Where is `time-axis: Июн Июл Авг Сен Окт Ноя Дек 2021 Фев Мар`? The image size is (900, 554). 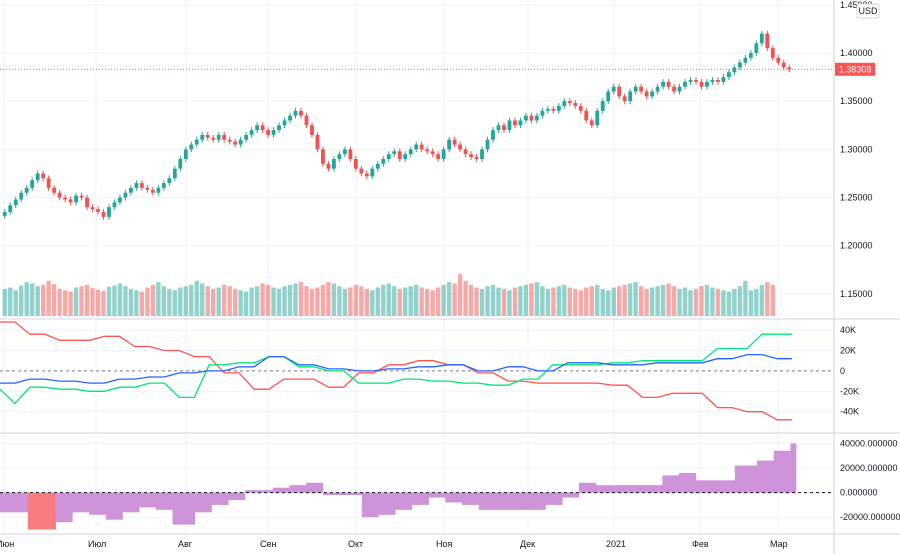 time-axis: Июн Июл Авг Сен Окт Ноя Дек 2021 Фев Мар is located at coordinates (394, 544).